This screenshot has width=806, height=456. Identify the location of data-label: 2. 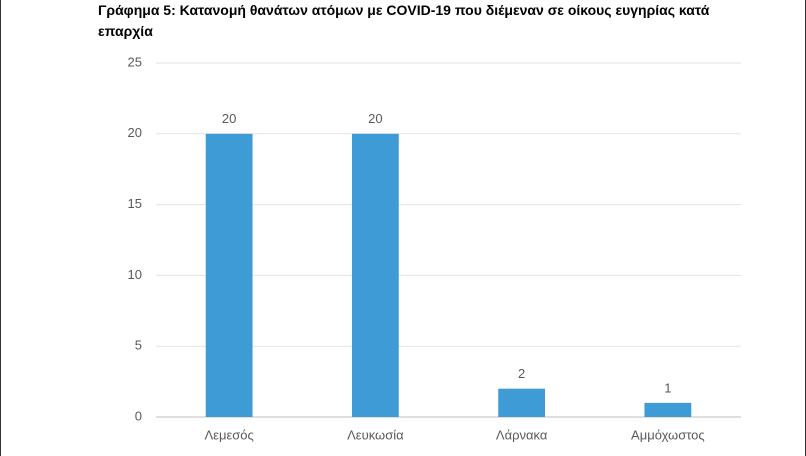
(521, 373).